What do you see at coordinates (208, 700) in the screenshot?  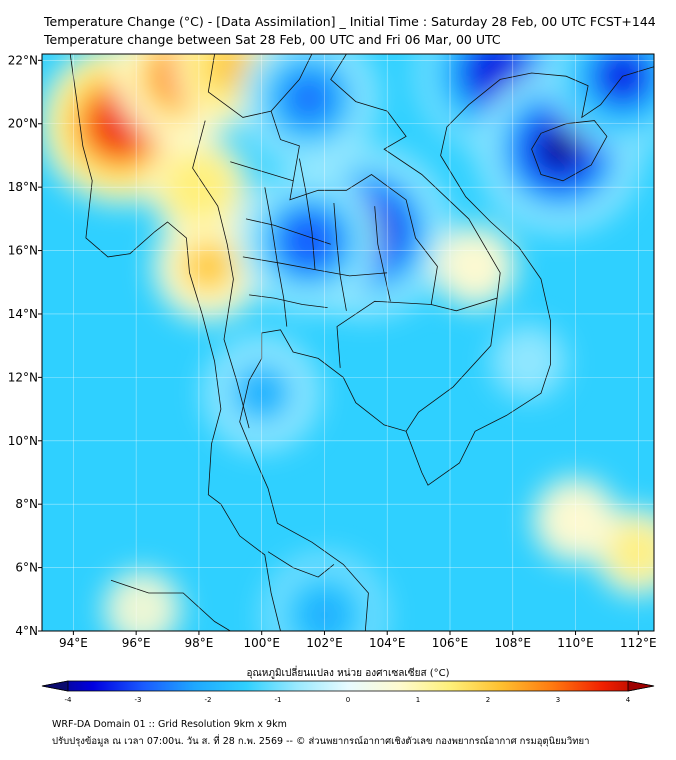 I see `colorbar-tick-label: -2` at bounding box center [208, 700].